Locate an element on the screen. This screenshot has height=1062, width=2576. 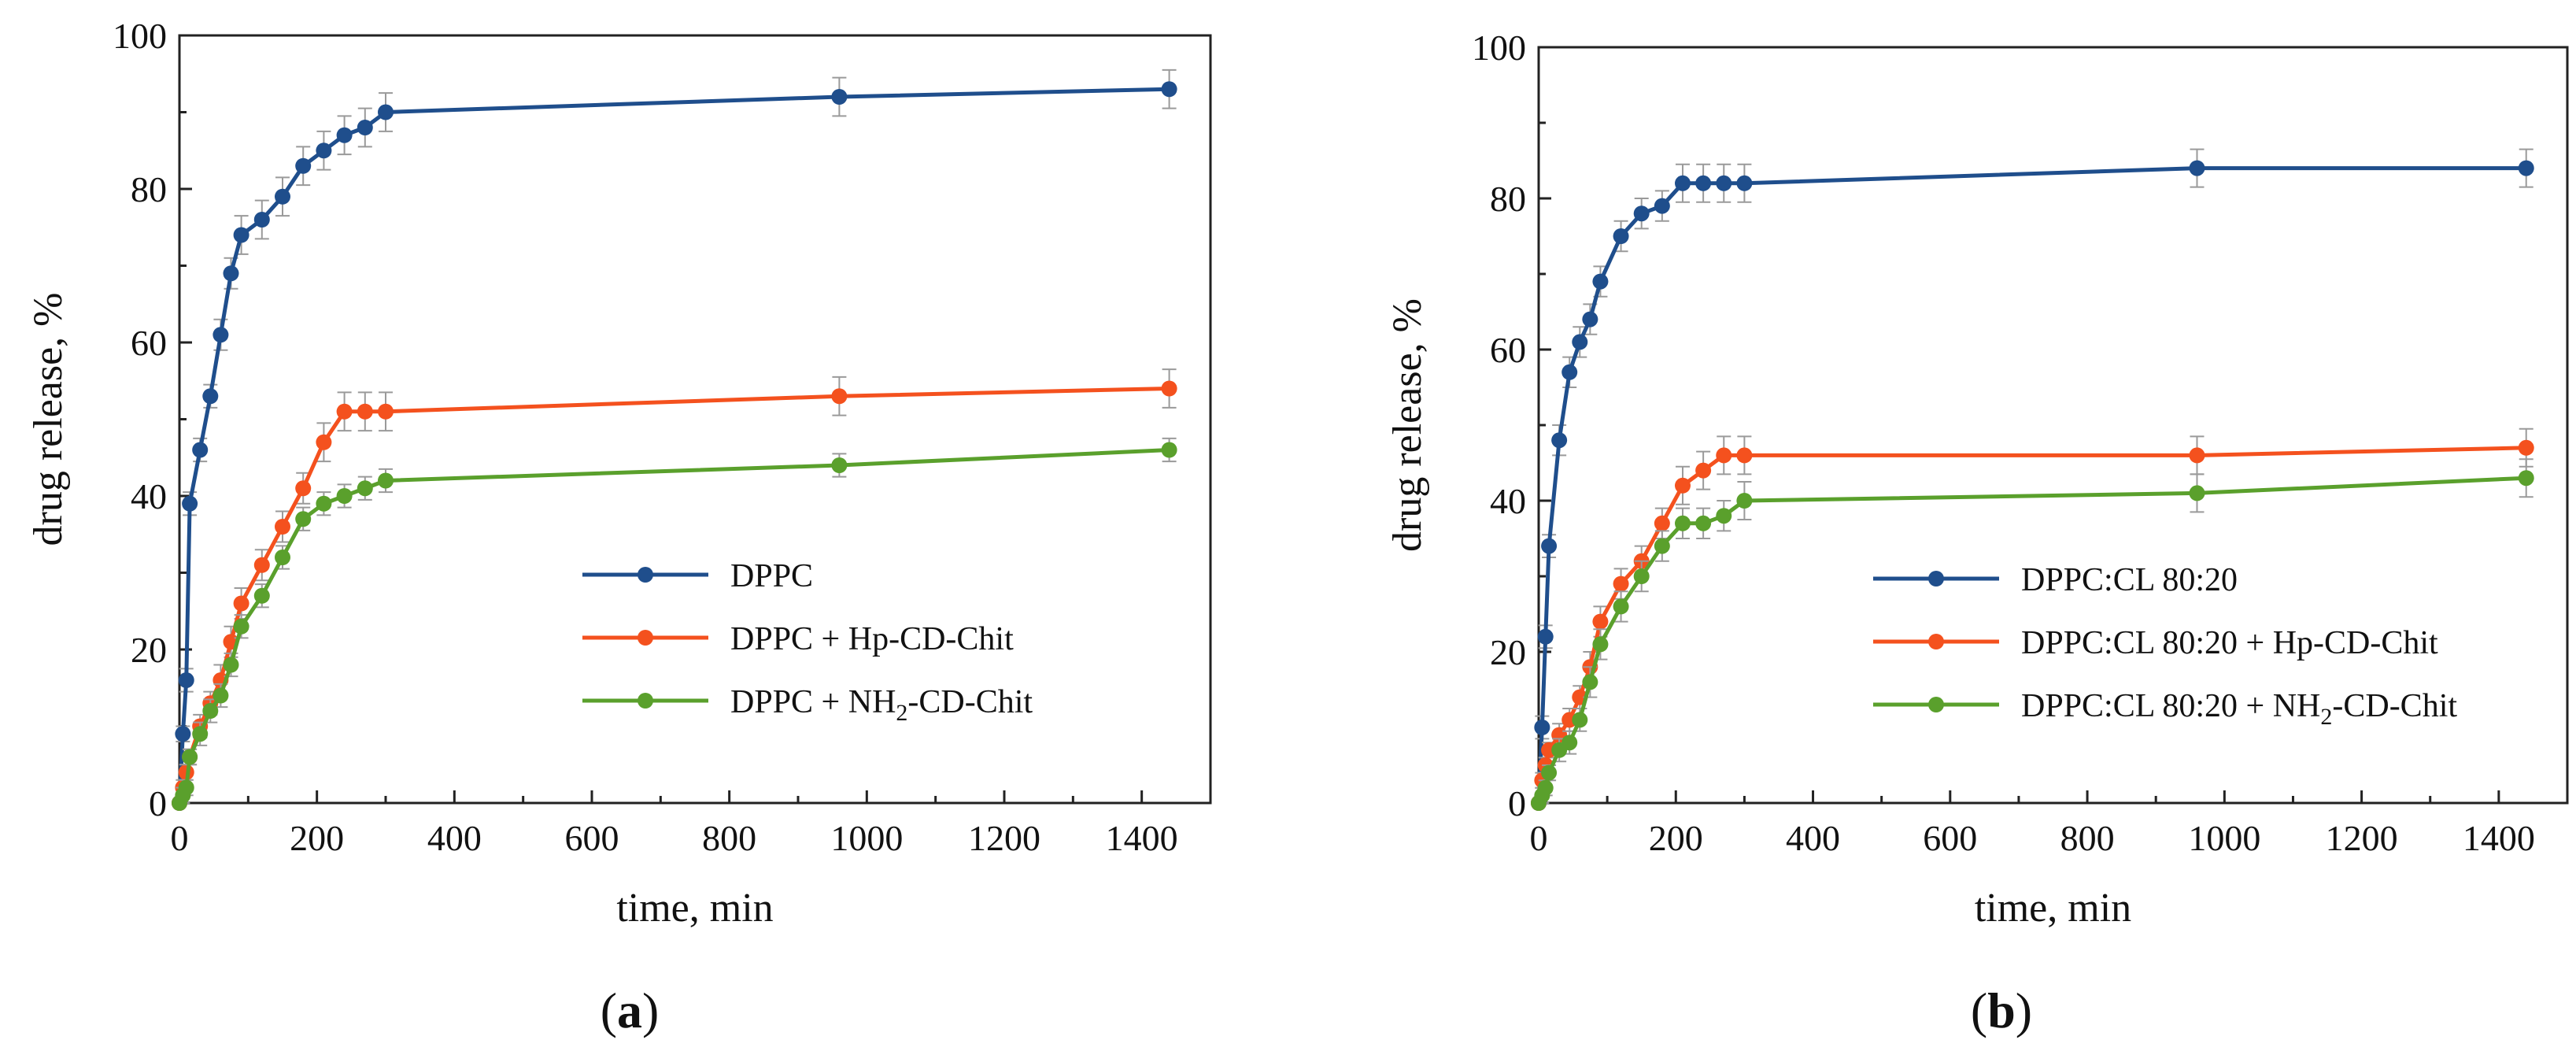
y-tick-label: 80 is located at coordinates (1508, 199).